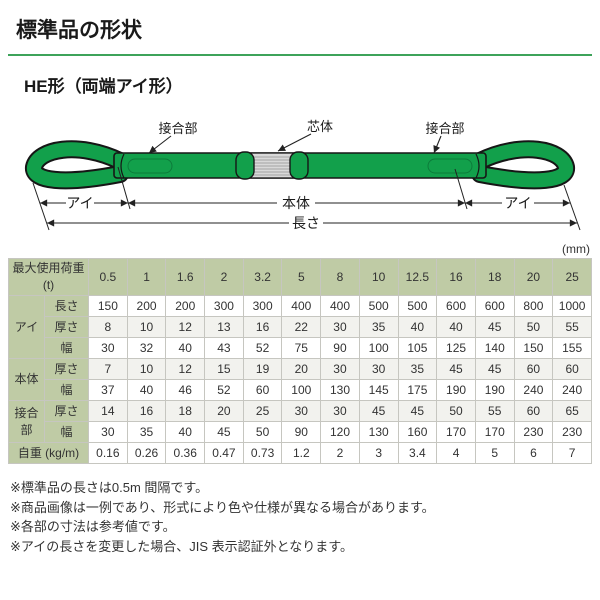 Image resolution: width=600 pixels, height=600 pixels. What do you see at coordinates (340, 348) in the screenshot?
I see `table-cell: 90` at bounding box center [340, 348].